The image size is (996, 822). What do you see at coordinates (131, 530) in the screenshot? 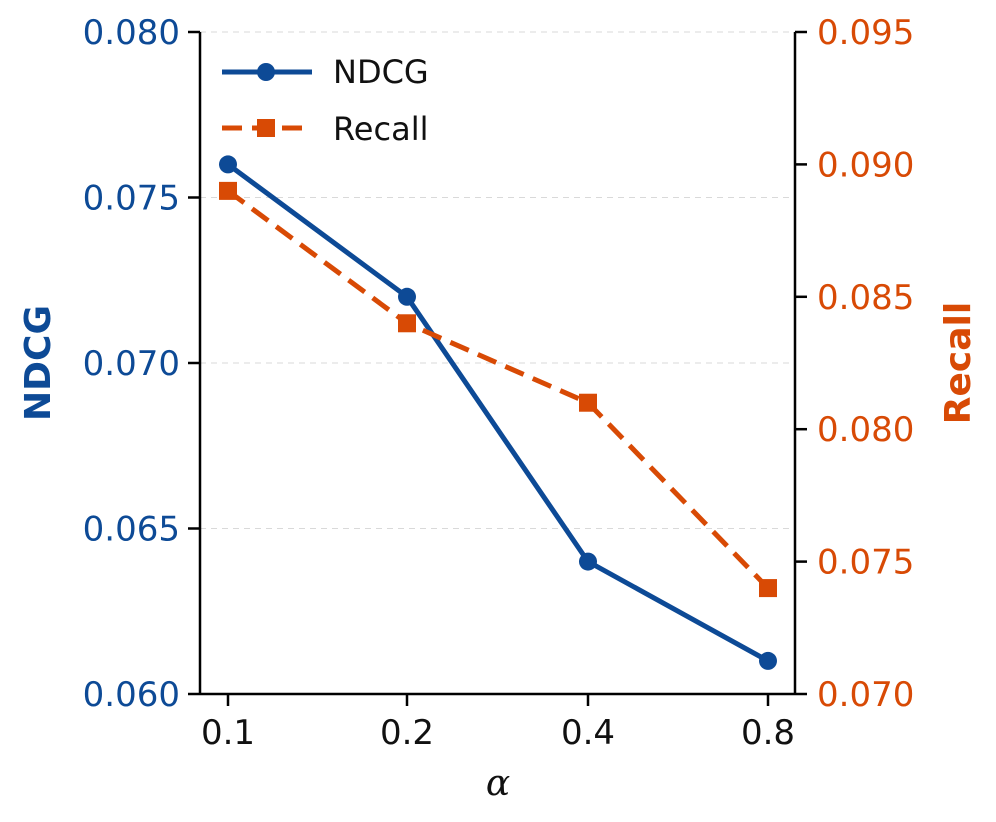
I see `left-tick-label: 0.065` at bounding box center [131, 530].